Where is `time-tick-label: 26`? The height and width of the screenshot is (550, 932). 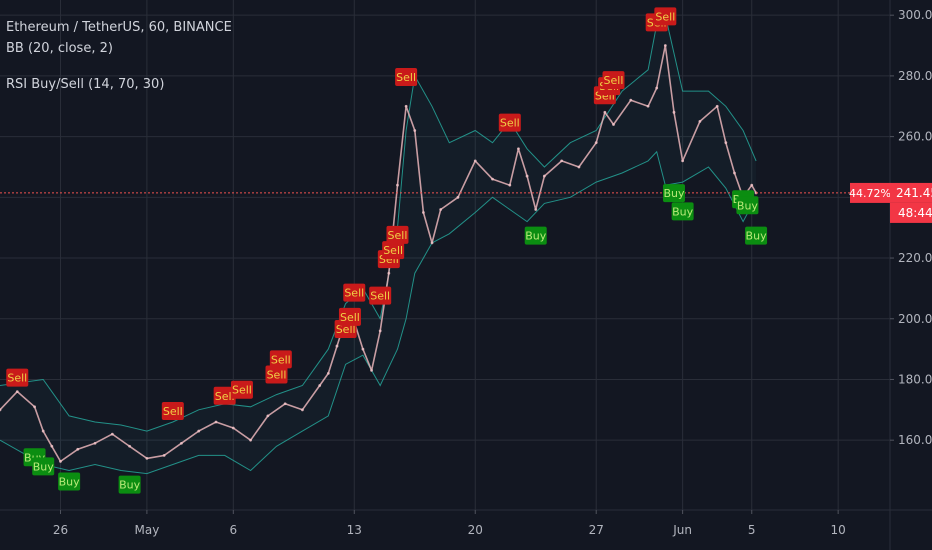 time-tick-label: 26 is located at coordinates (60, 530).